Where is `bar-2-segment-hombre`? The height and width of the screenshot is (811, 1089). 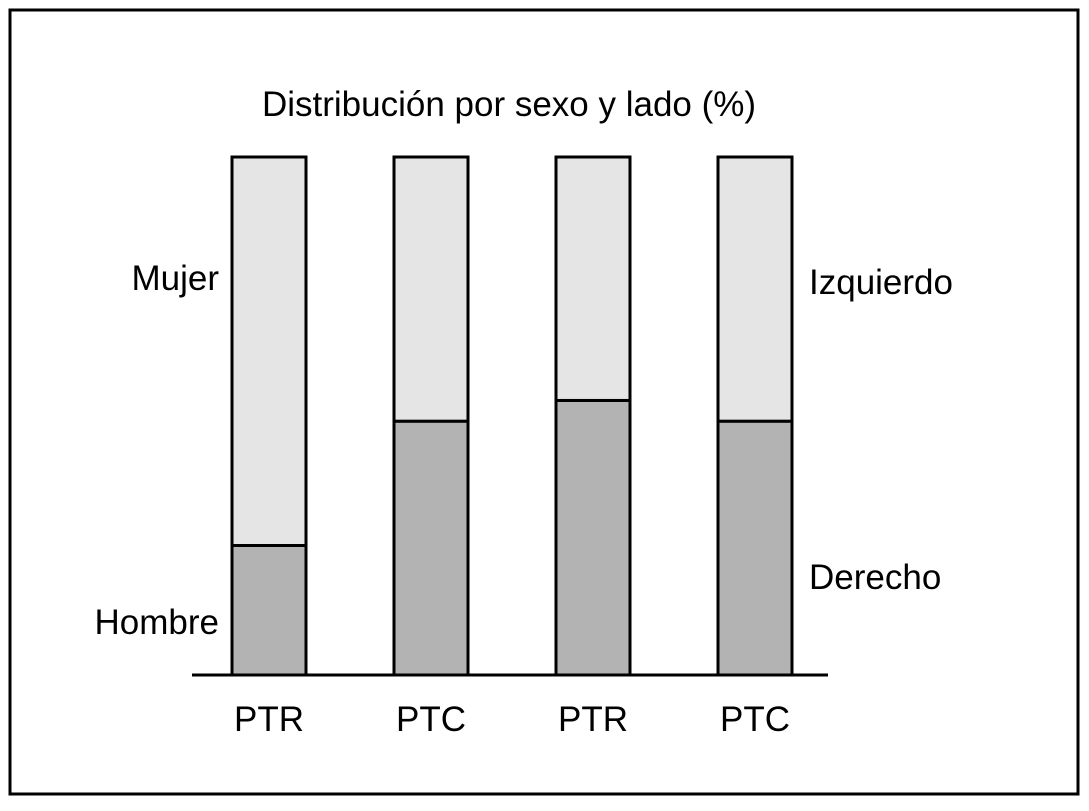
bar-2-segment-hombre is located at coordinates (431, 548).